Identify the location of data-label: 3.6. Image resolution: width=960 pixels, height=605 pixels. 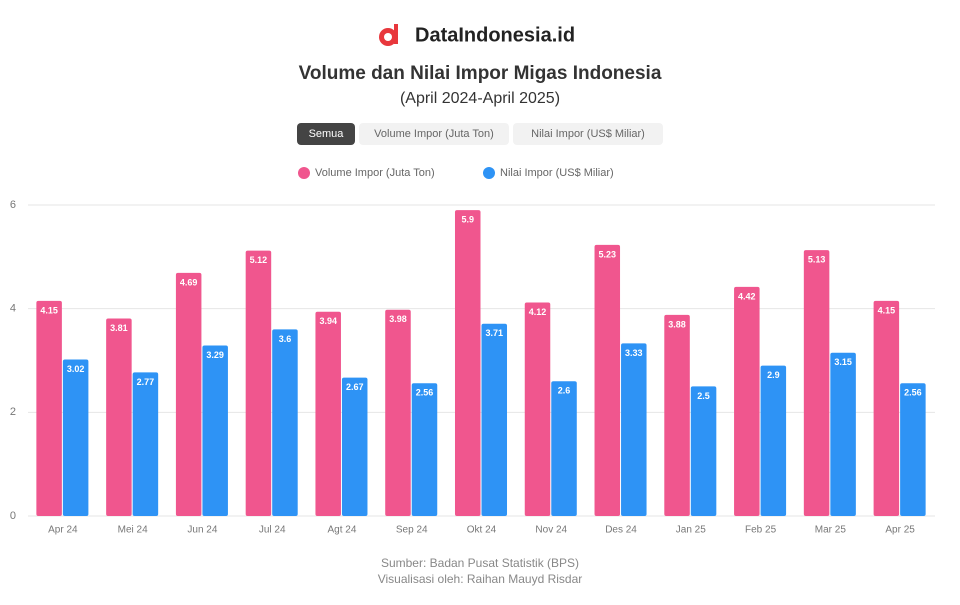
(285, 339).